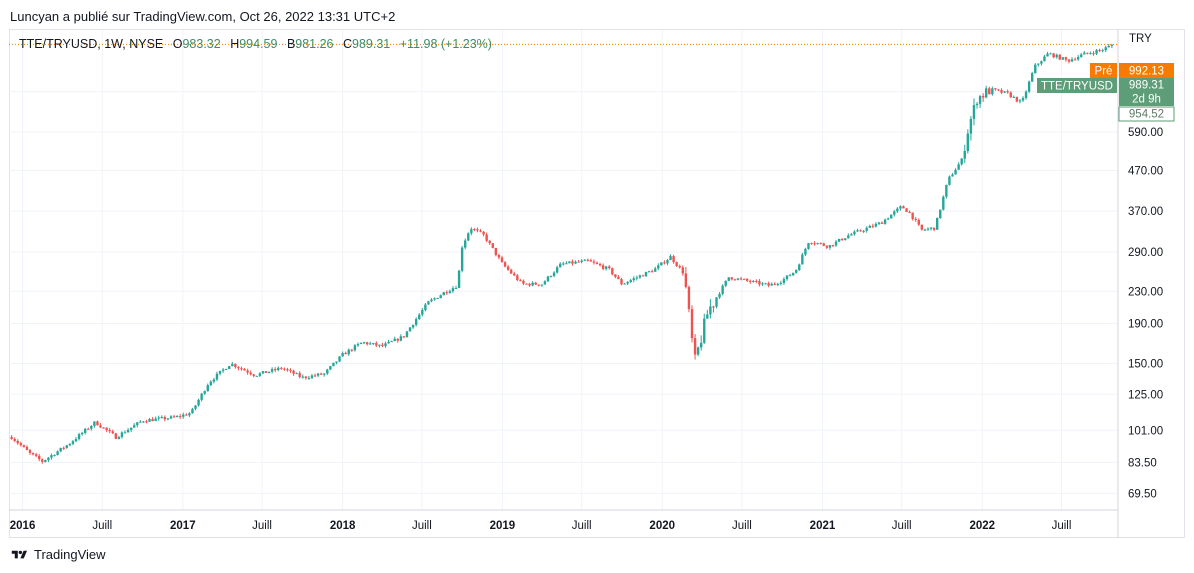  Describe the element at coordinates (183, 526) in the screenshot. I see `time-tick-label: 2017` at that location.